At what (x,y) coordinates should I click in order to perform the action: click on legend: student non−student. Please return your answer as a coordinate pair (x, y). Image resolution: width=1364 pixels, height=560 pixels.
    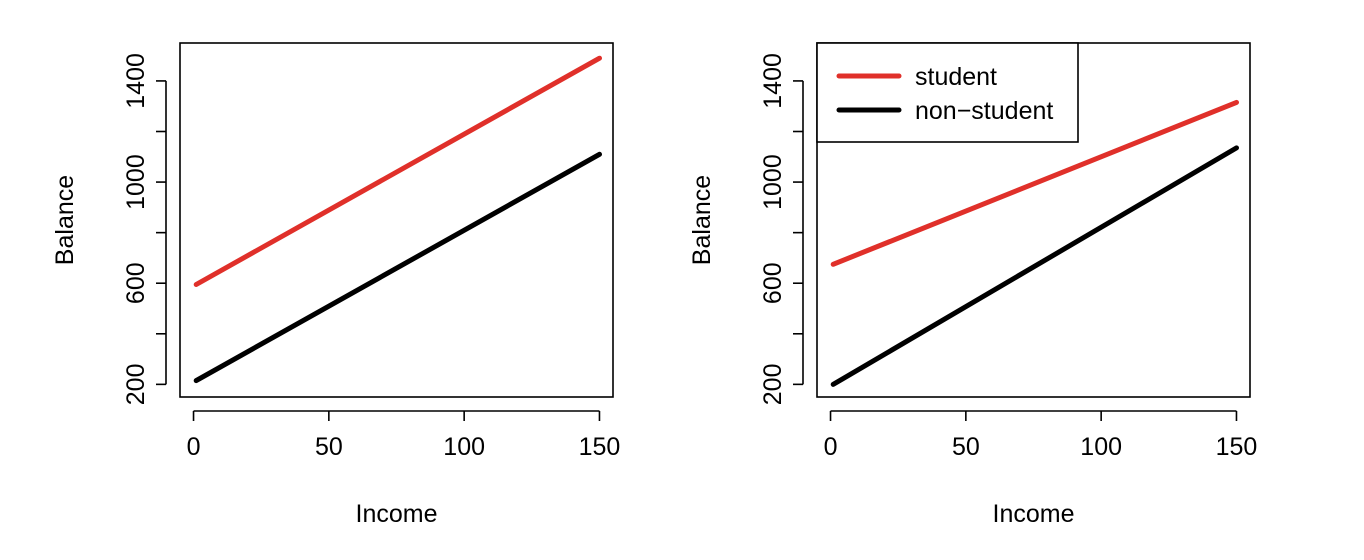
    Looking at the image, I should click on (947, 92).